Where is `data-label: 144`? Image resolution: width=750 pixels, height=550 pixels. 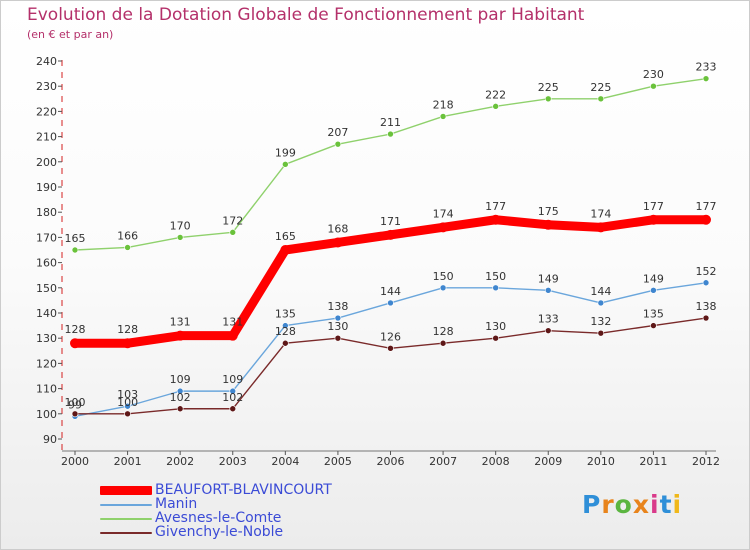
data-label: 144 is located at coordinates (600, 291).